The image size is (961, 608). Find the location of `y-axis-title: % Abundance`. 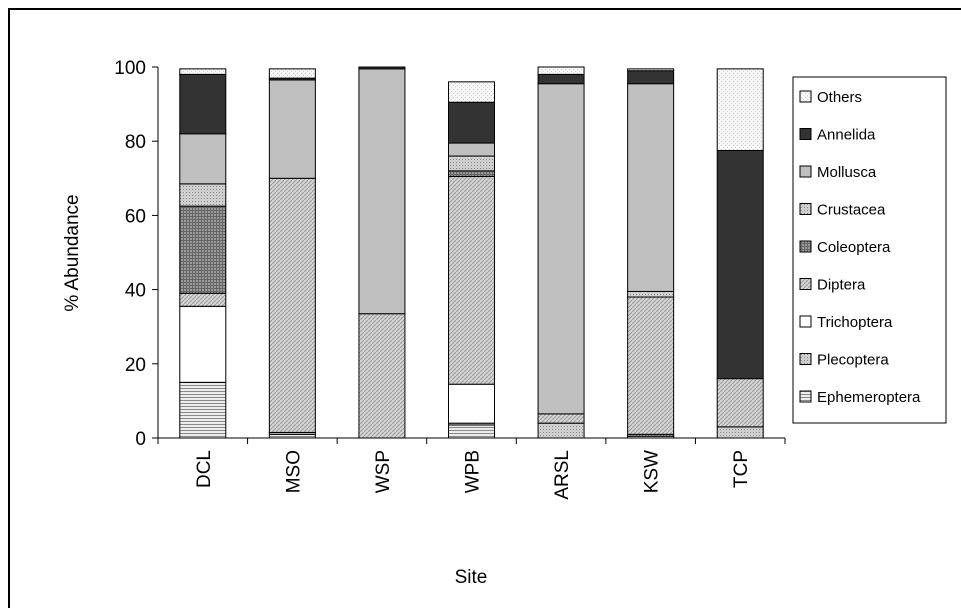

y-axis-title: % Abundance is located at coordinates (72, 252).